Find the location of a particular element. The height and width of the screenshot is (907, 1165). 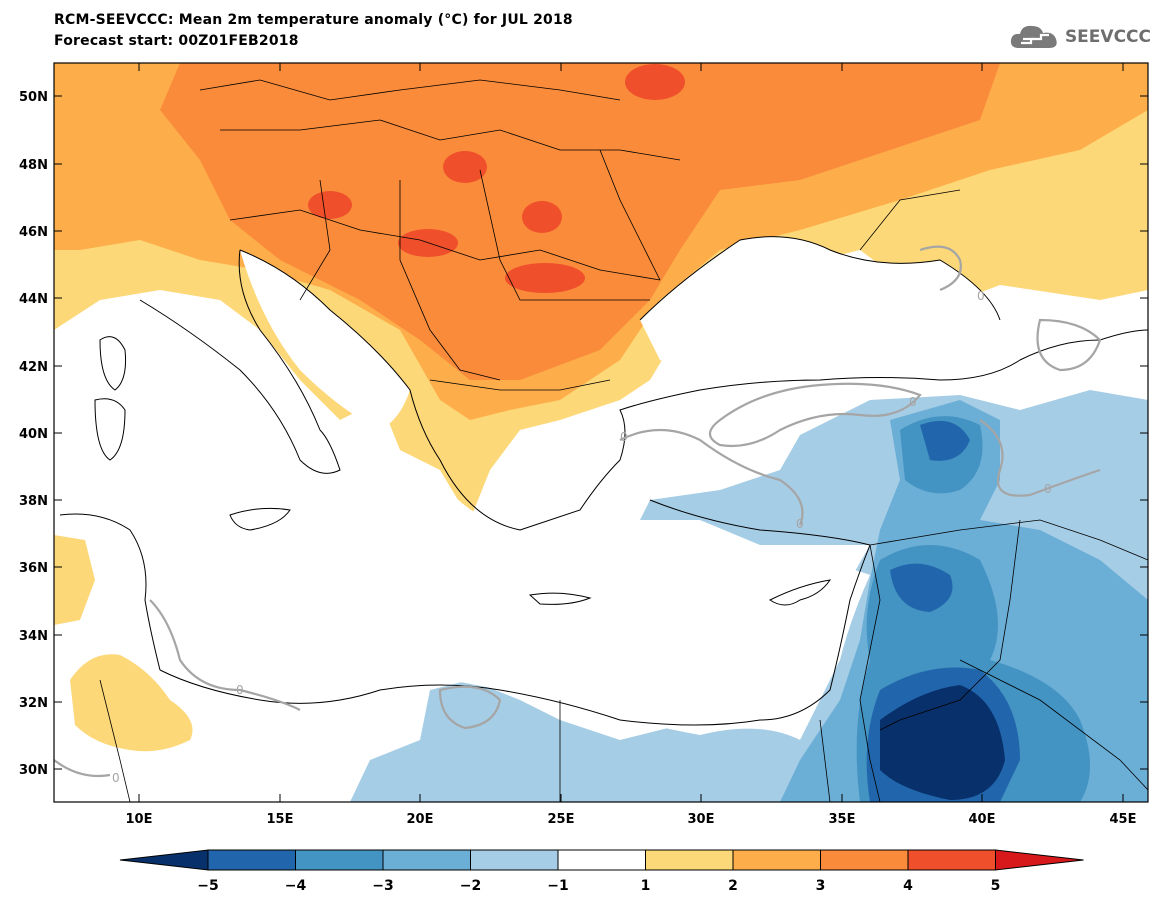

colorbar: −5 −4 −3 −2 −1 1 2 3 4 5 is located at coordinates (601, 871).